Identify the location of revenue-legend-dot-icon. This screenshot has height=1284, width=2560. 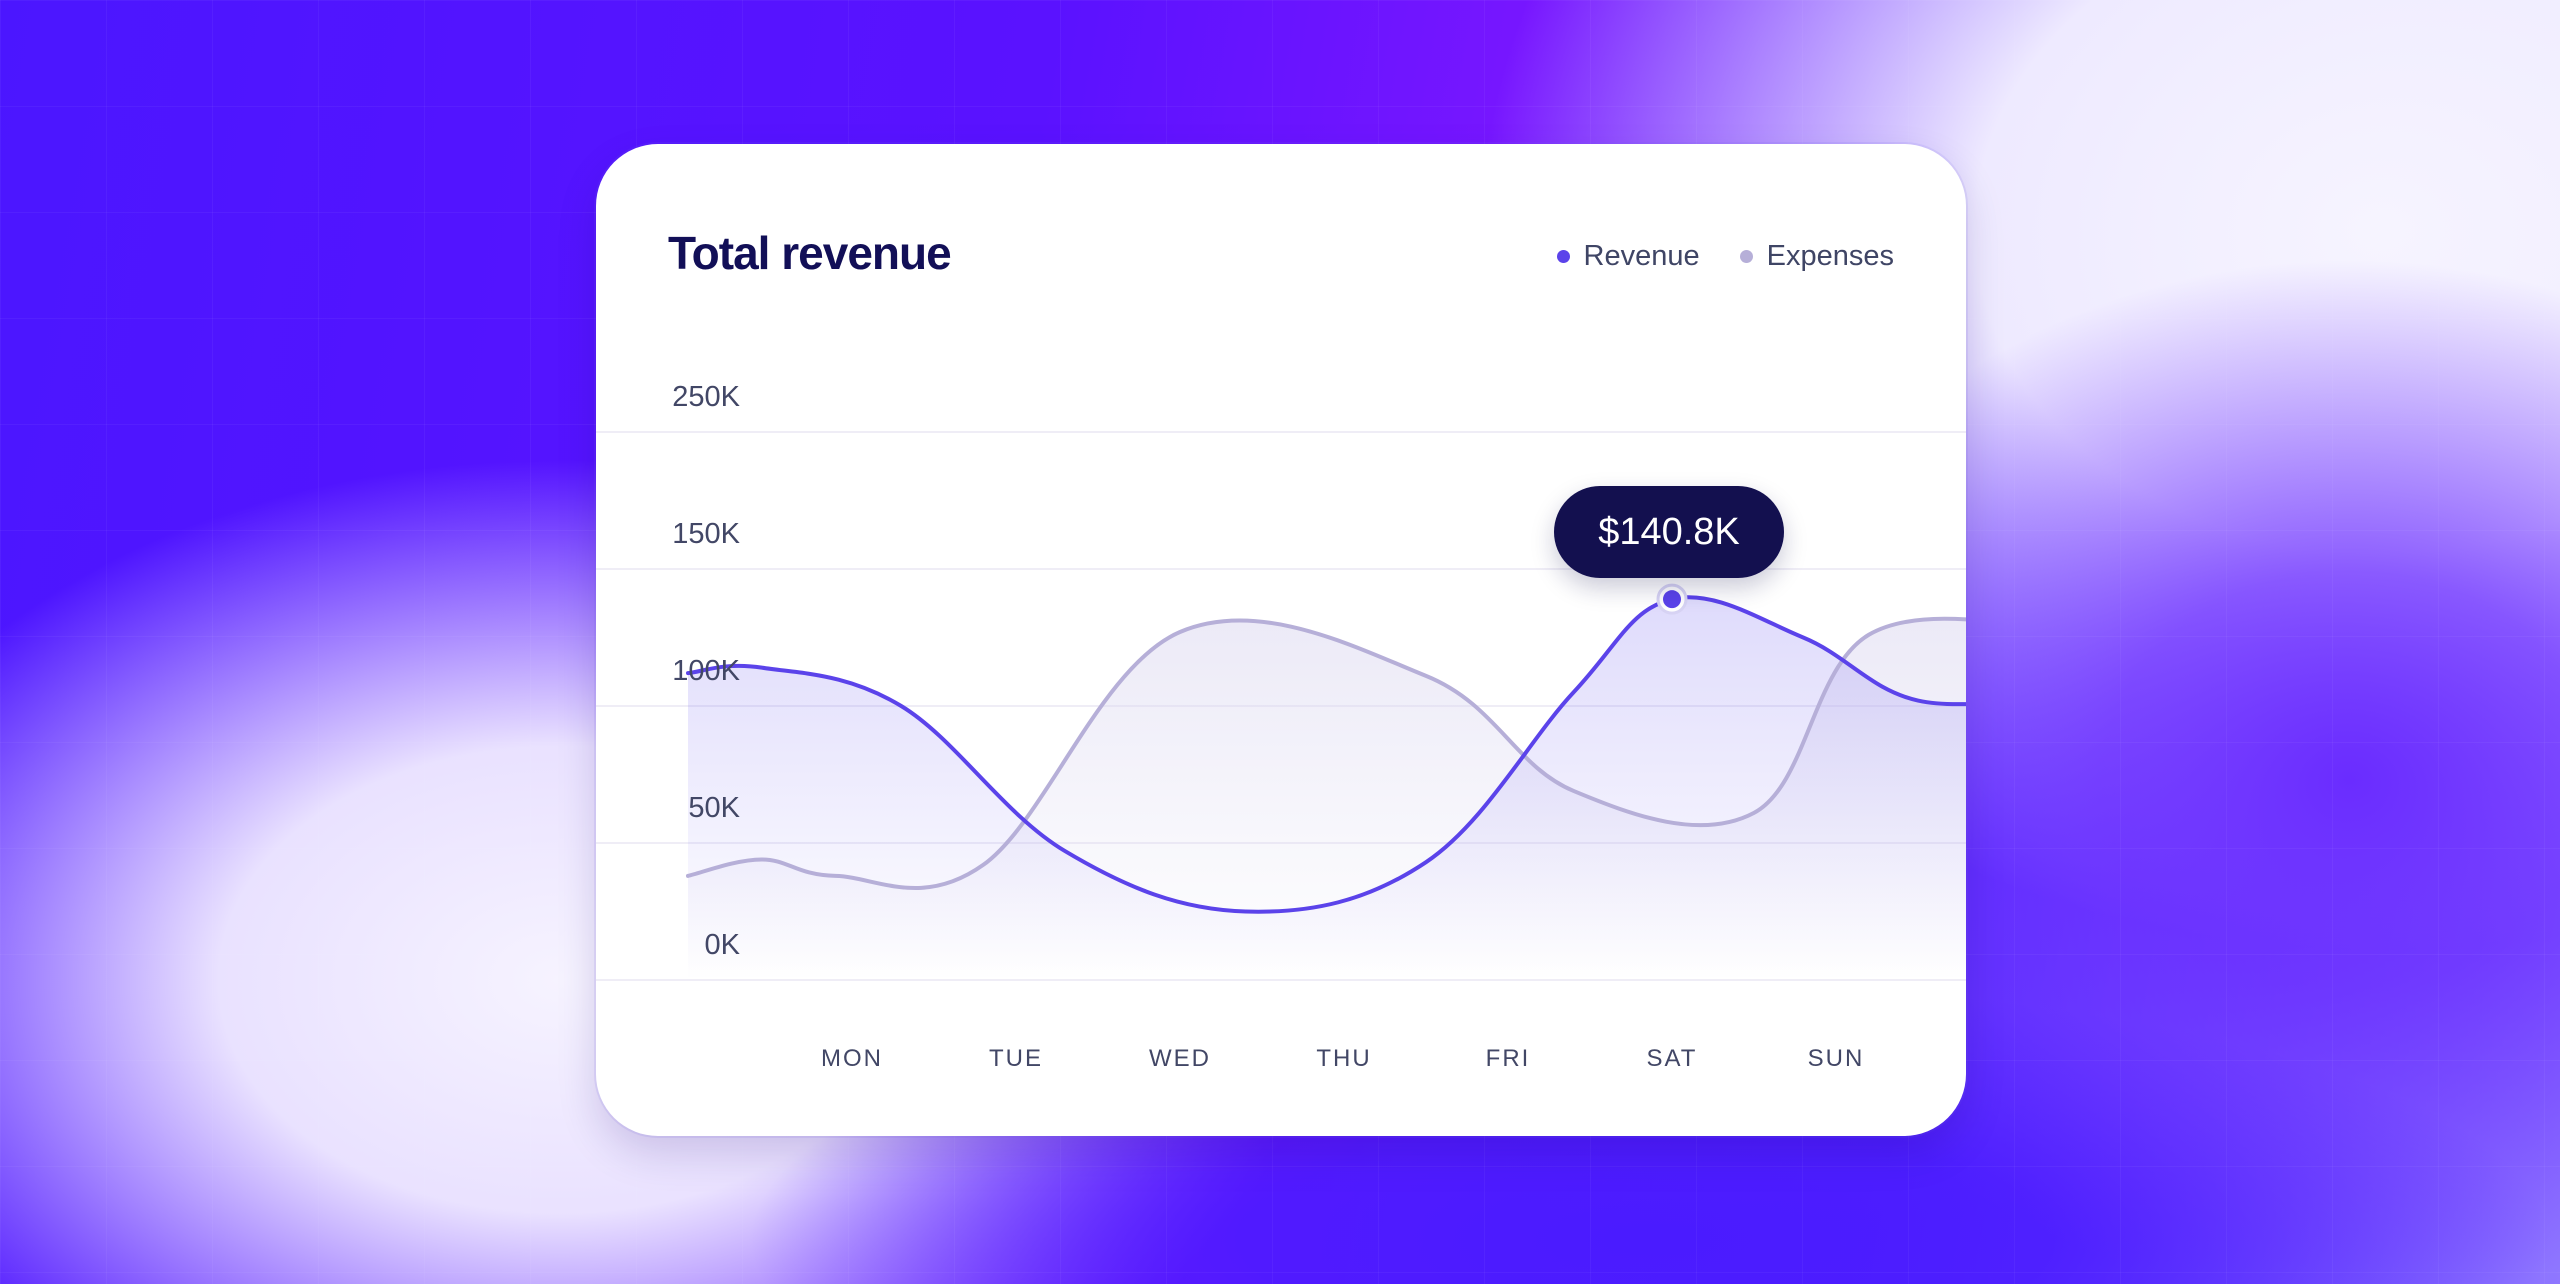
(1563, 256).